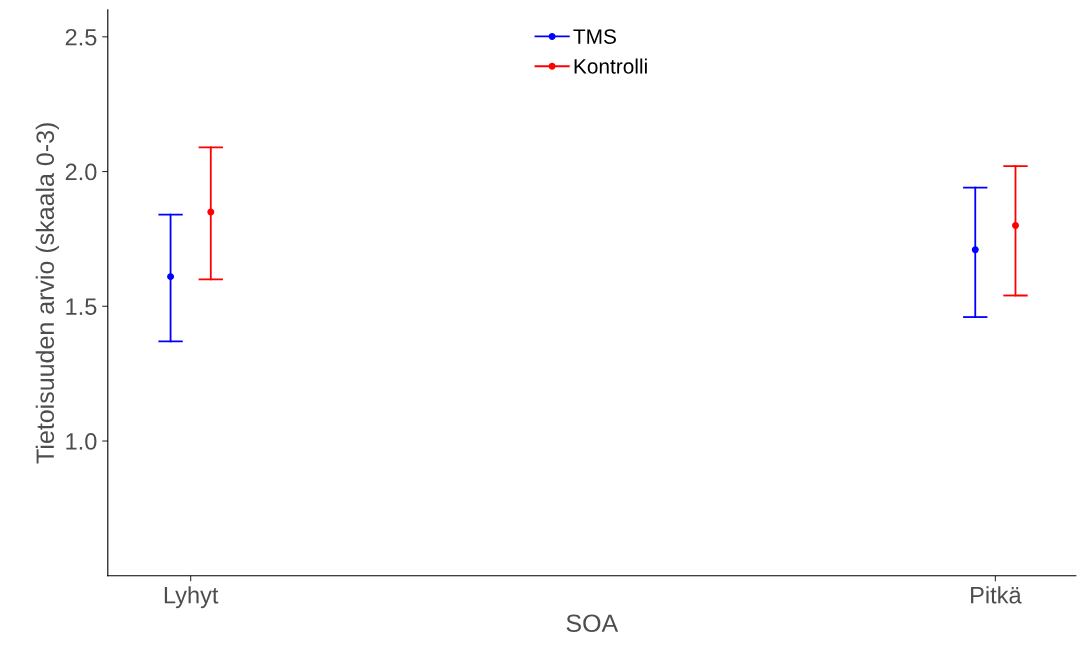  I want to click on legend-label: TMS, so click(594, 36).